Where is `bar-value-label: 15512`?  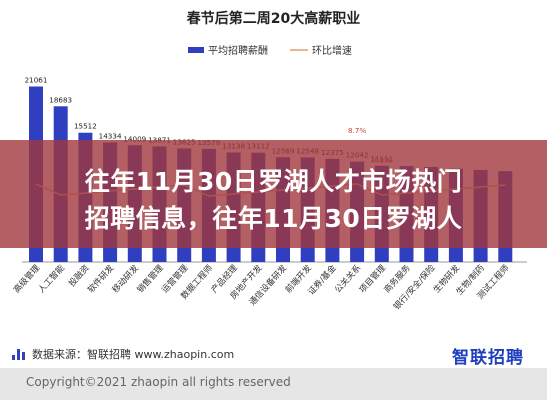
bar-value-label: 15512 is located at coordinates (85, 126).